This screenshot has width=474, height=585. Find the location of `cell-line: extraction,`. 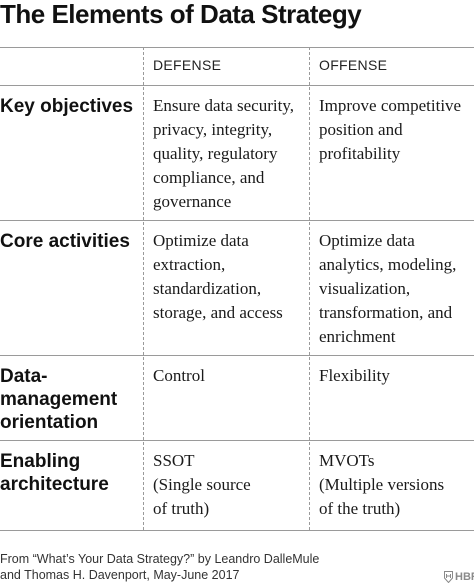

cell-line: extraction, is located at coordinates (189, 264).